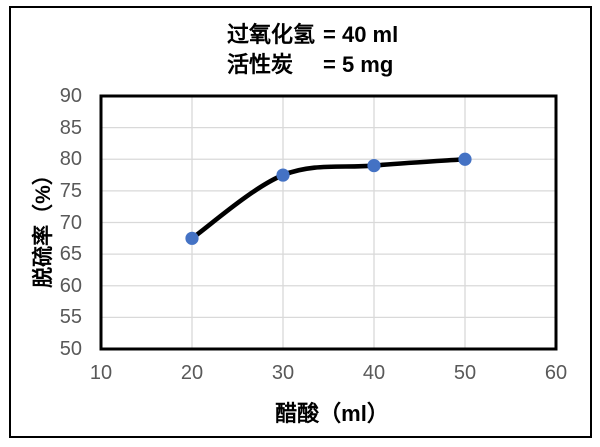  Describe the element at coordinates (332, 413) in the screenshot. I see `x-axis-title: 醋酸（ml）` at that location.